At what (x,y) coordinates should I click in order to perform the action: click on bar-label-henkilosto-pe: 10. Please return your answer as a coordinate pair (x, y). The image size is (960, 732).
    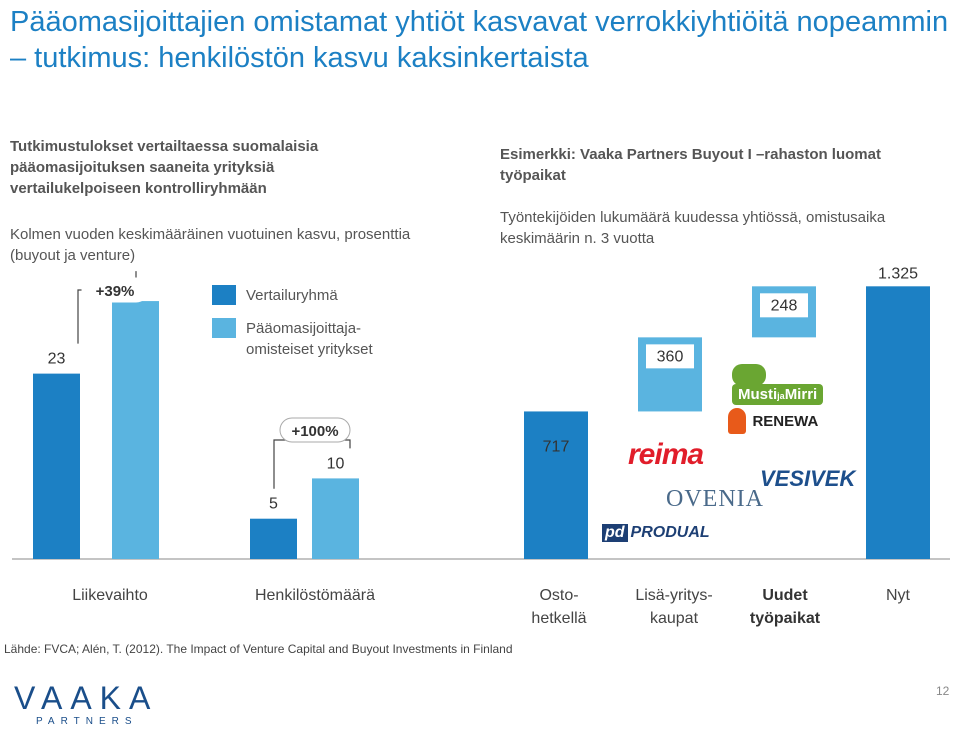
    Looking at the image, I should click on (336, 463).